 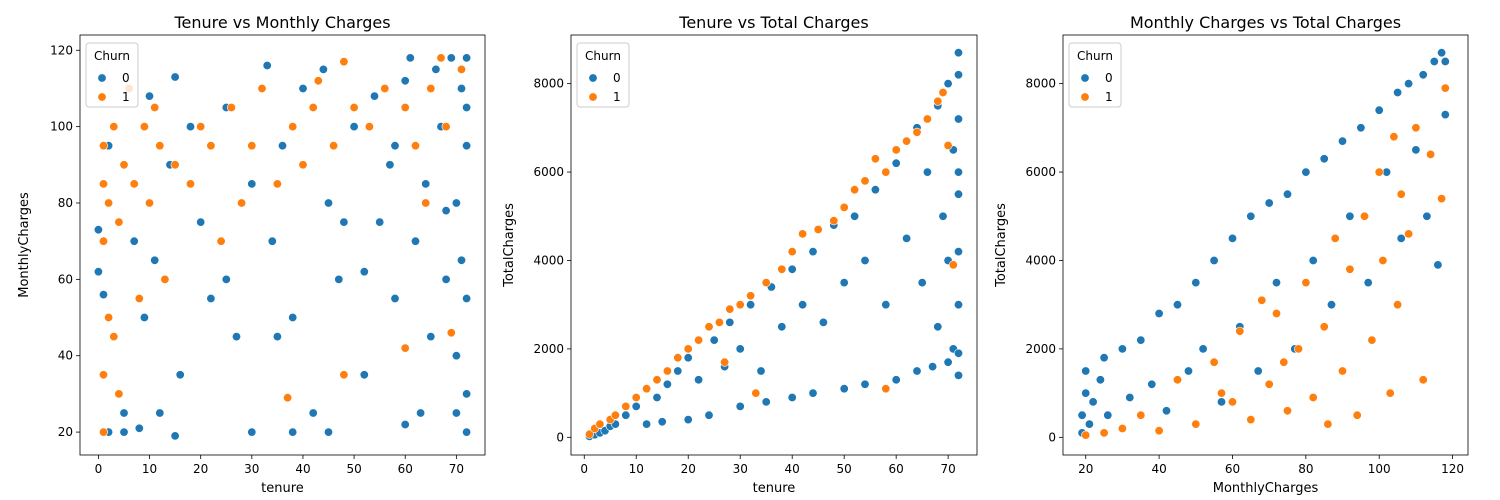 I want to click on y-tick-label: 60, so click(x=65, y=279).